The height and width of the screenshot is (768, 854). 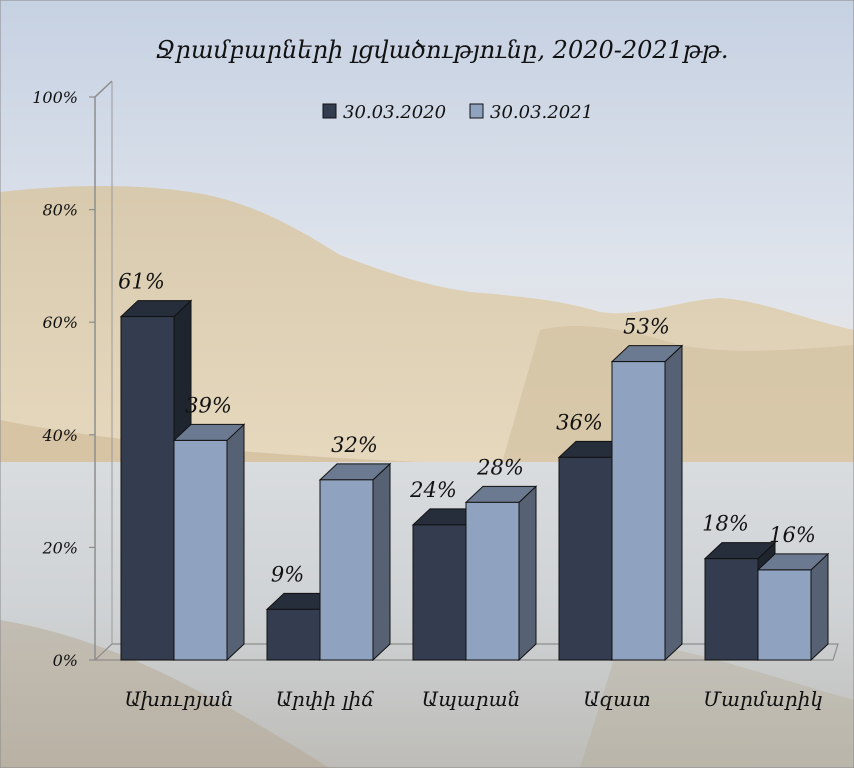 What do you see at coordinates (60, 210) in the screenshot?
I see `y-tick-label: 80%` at bounding box center [60, 210].